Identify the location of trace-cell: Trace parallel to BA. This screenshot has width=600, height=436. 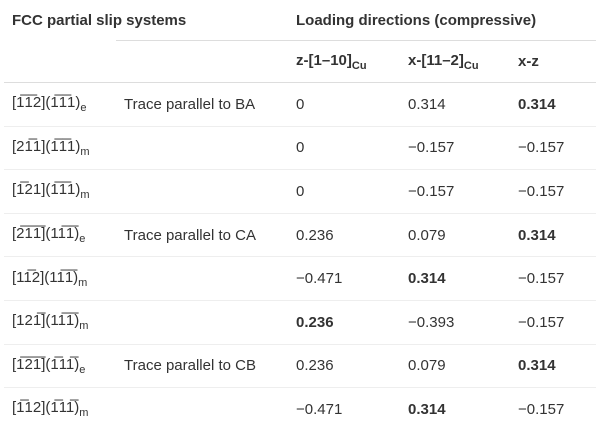
(202, 104).